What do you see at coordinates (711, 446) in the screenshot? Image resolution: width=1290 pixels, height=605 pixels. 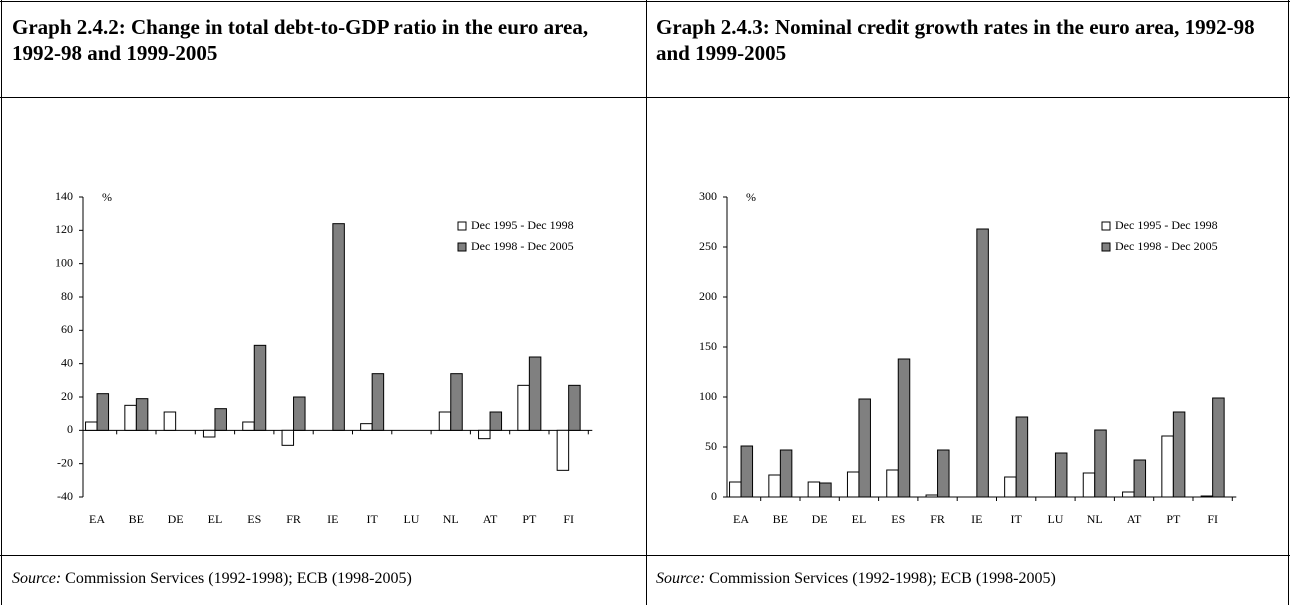 I see `y-tick-label: 50` at bounding box center [711, 446].